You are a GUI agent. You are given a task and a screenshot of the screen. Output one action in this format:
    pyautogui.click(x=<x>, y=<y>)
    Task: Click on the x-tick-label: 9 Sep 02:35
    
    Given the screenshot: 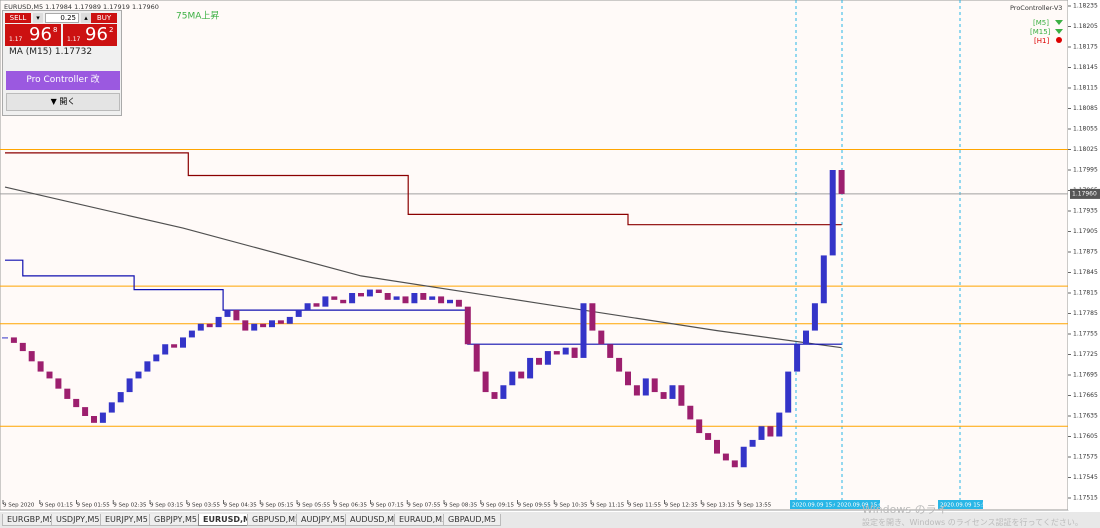 What is the action you would take?
    pyautogui.click(x=130, y=506)
    